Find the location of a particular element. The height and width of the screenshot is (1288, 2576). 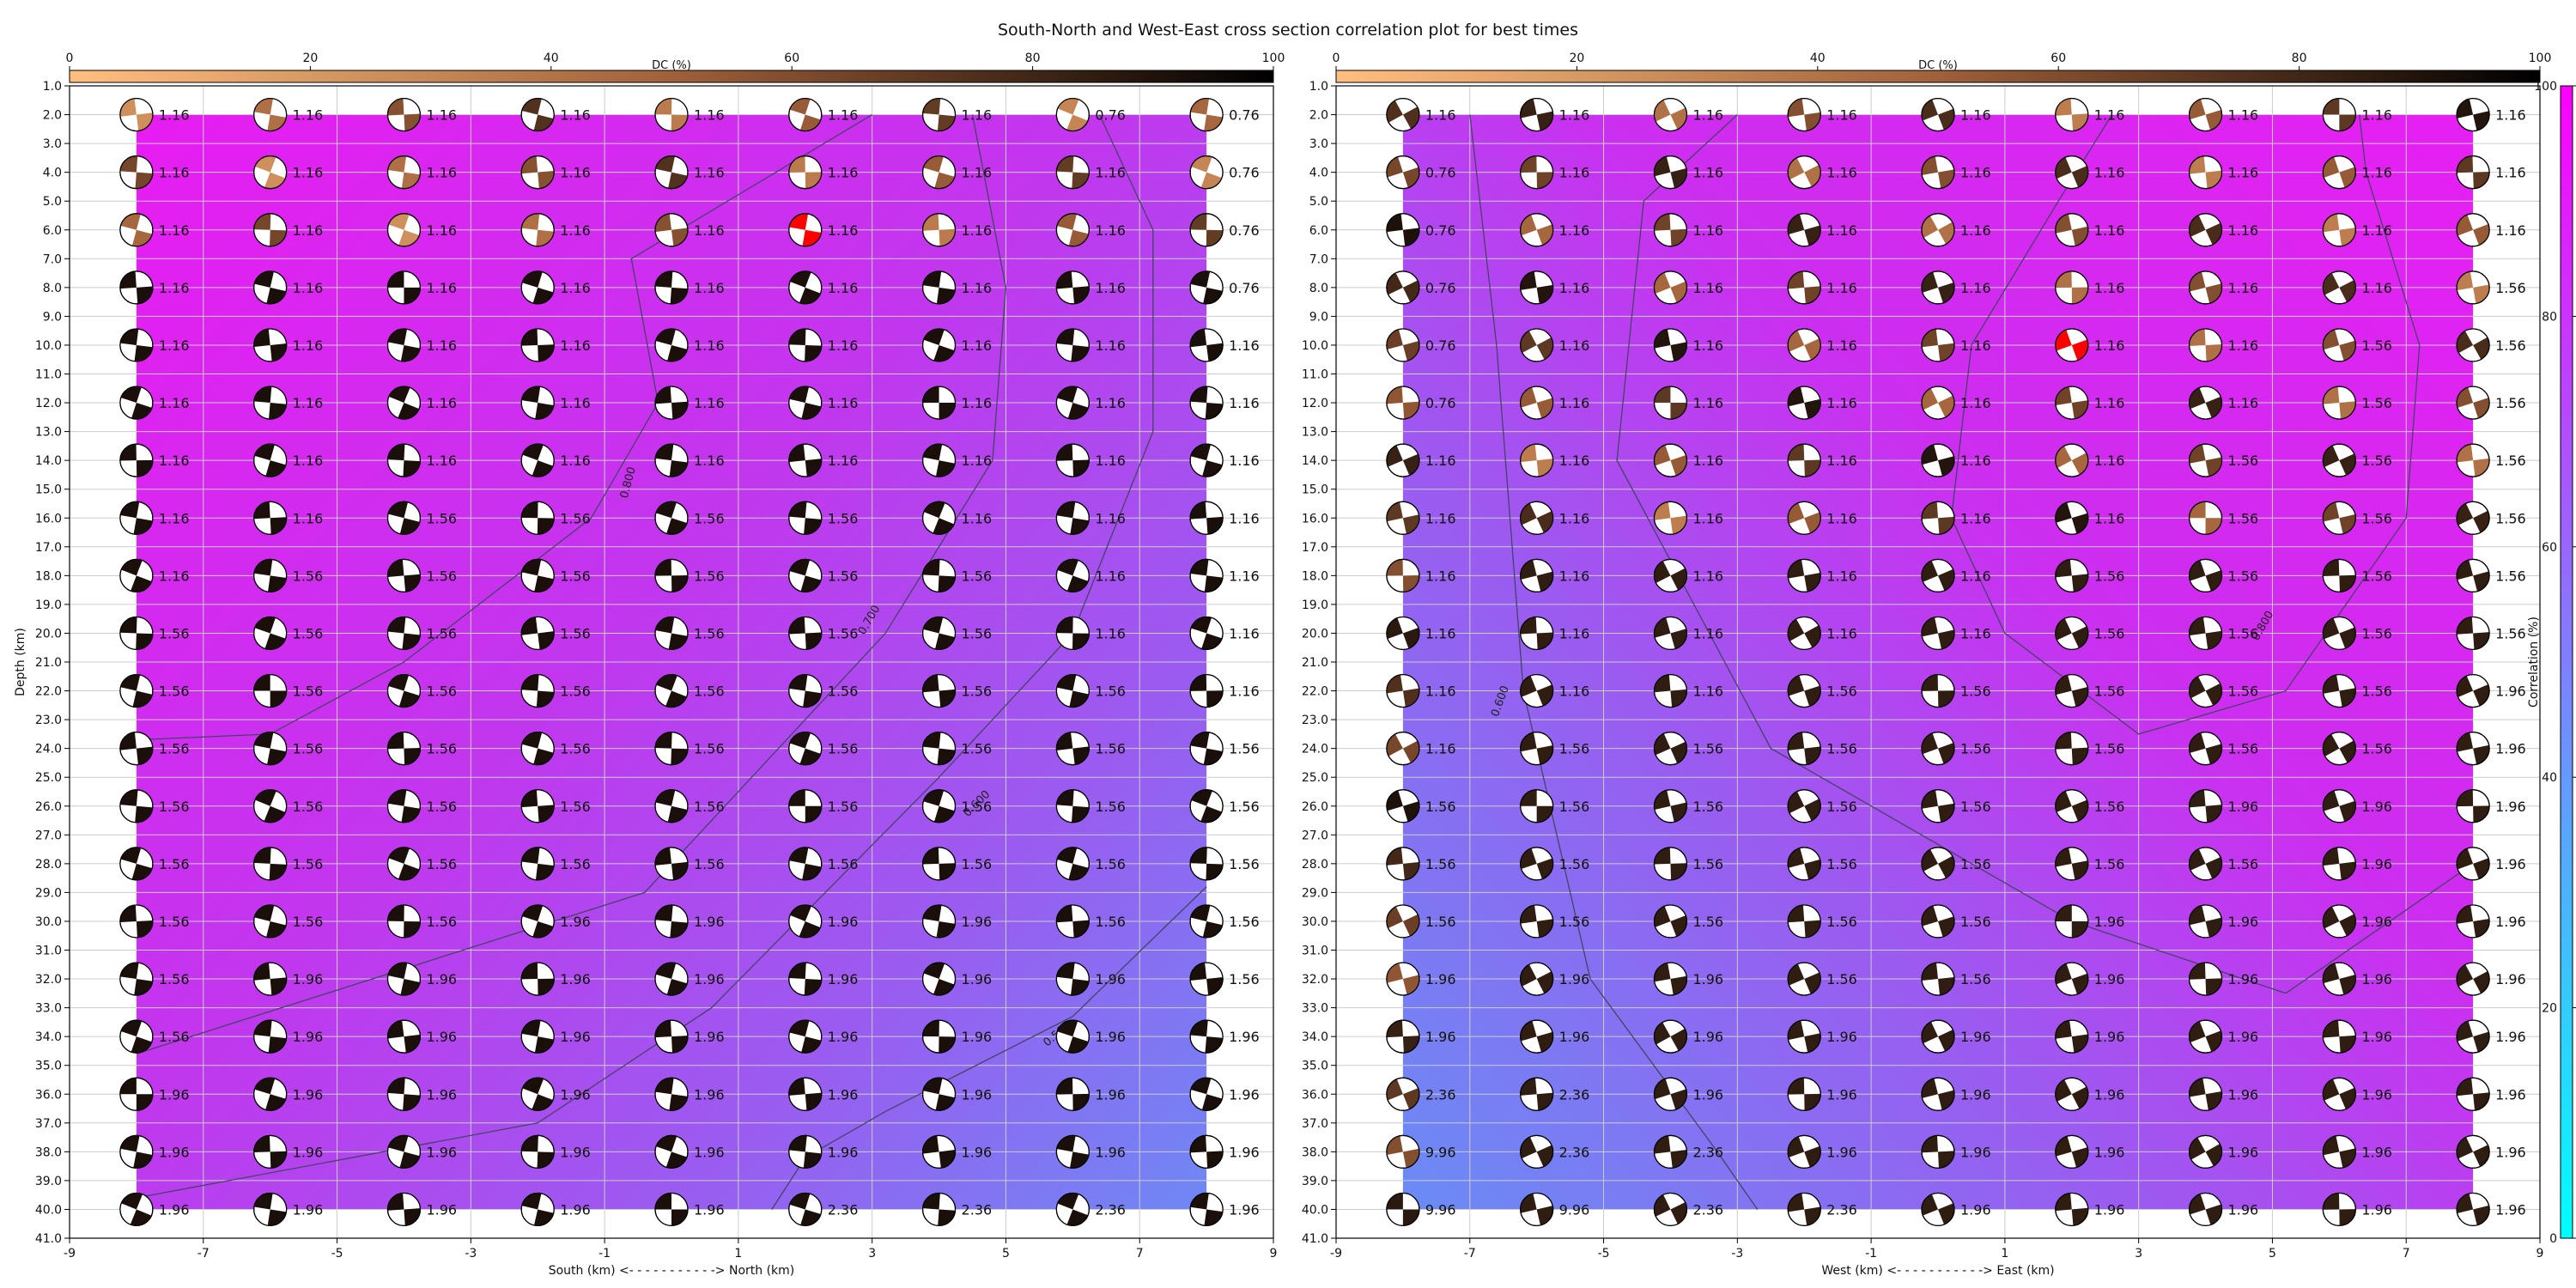

x-tick-label: -3 is located at coordinates (471, 1254).